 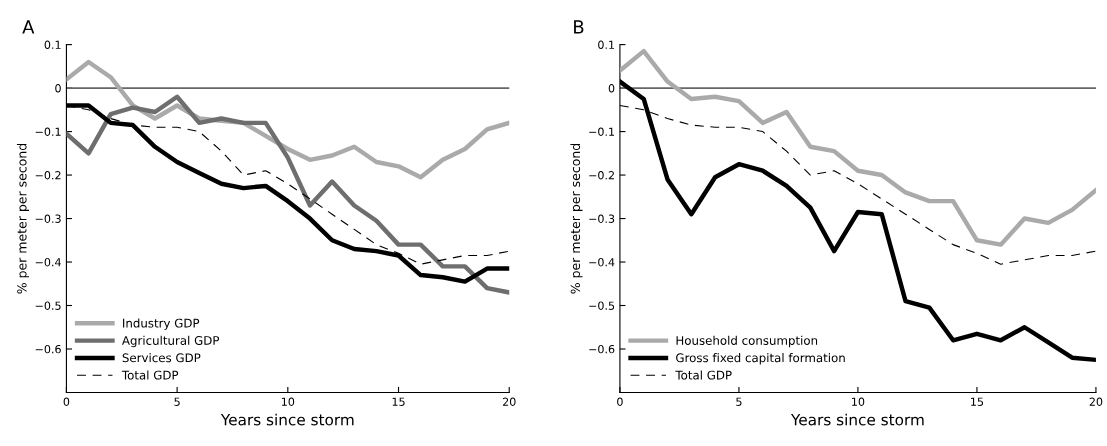 I want to click on chart-title: A, so click(x=28, y=27).